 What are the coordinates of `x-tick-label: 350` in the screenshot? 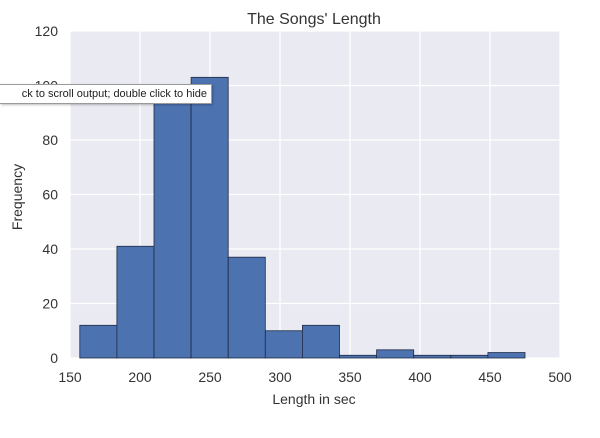 It's located at (350, 377).